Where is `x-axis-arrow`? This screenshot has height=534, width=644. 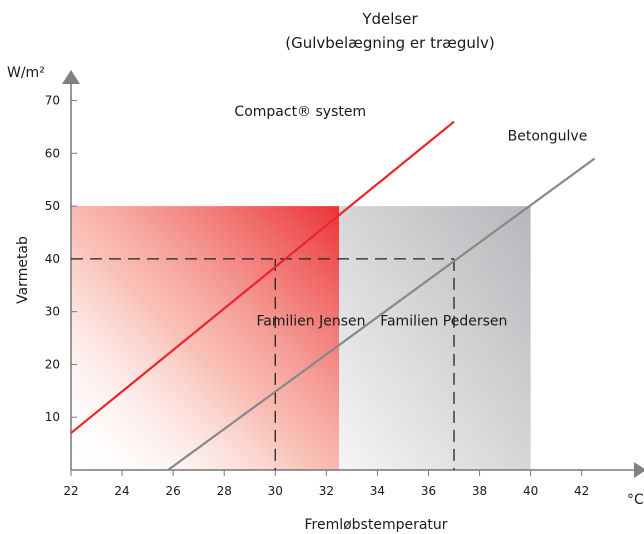
x-axis-arrow is located at coordinates (639, 470).